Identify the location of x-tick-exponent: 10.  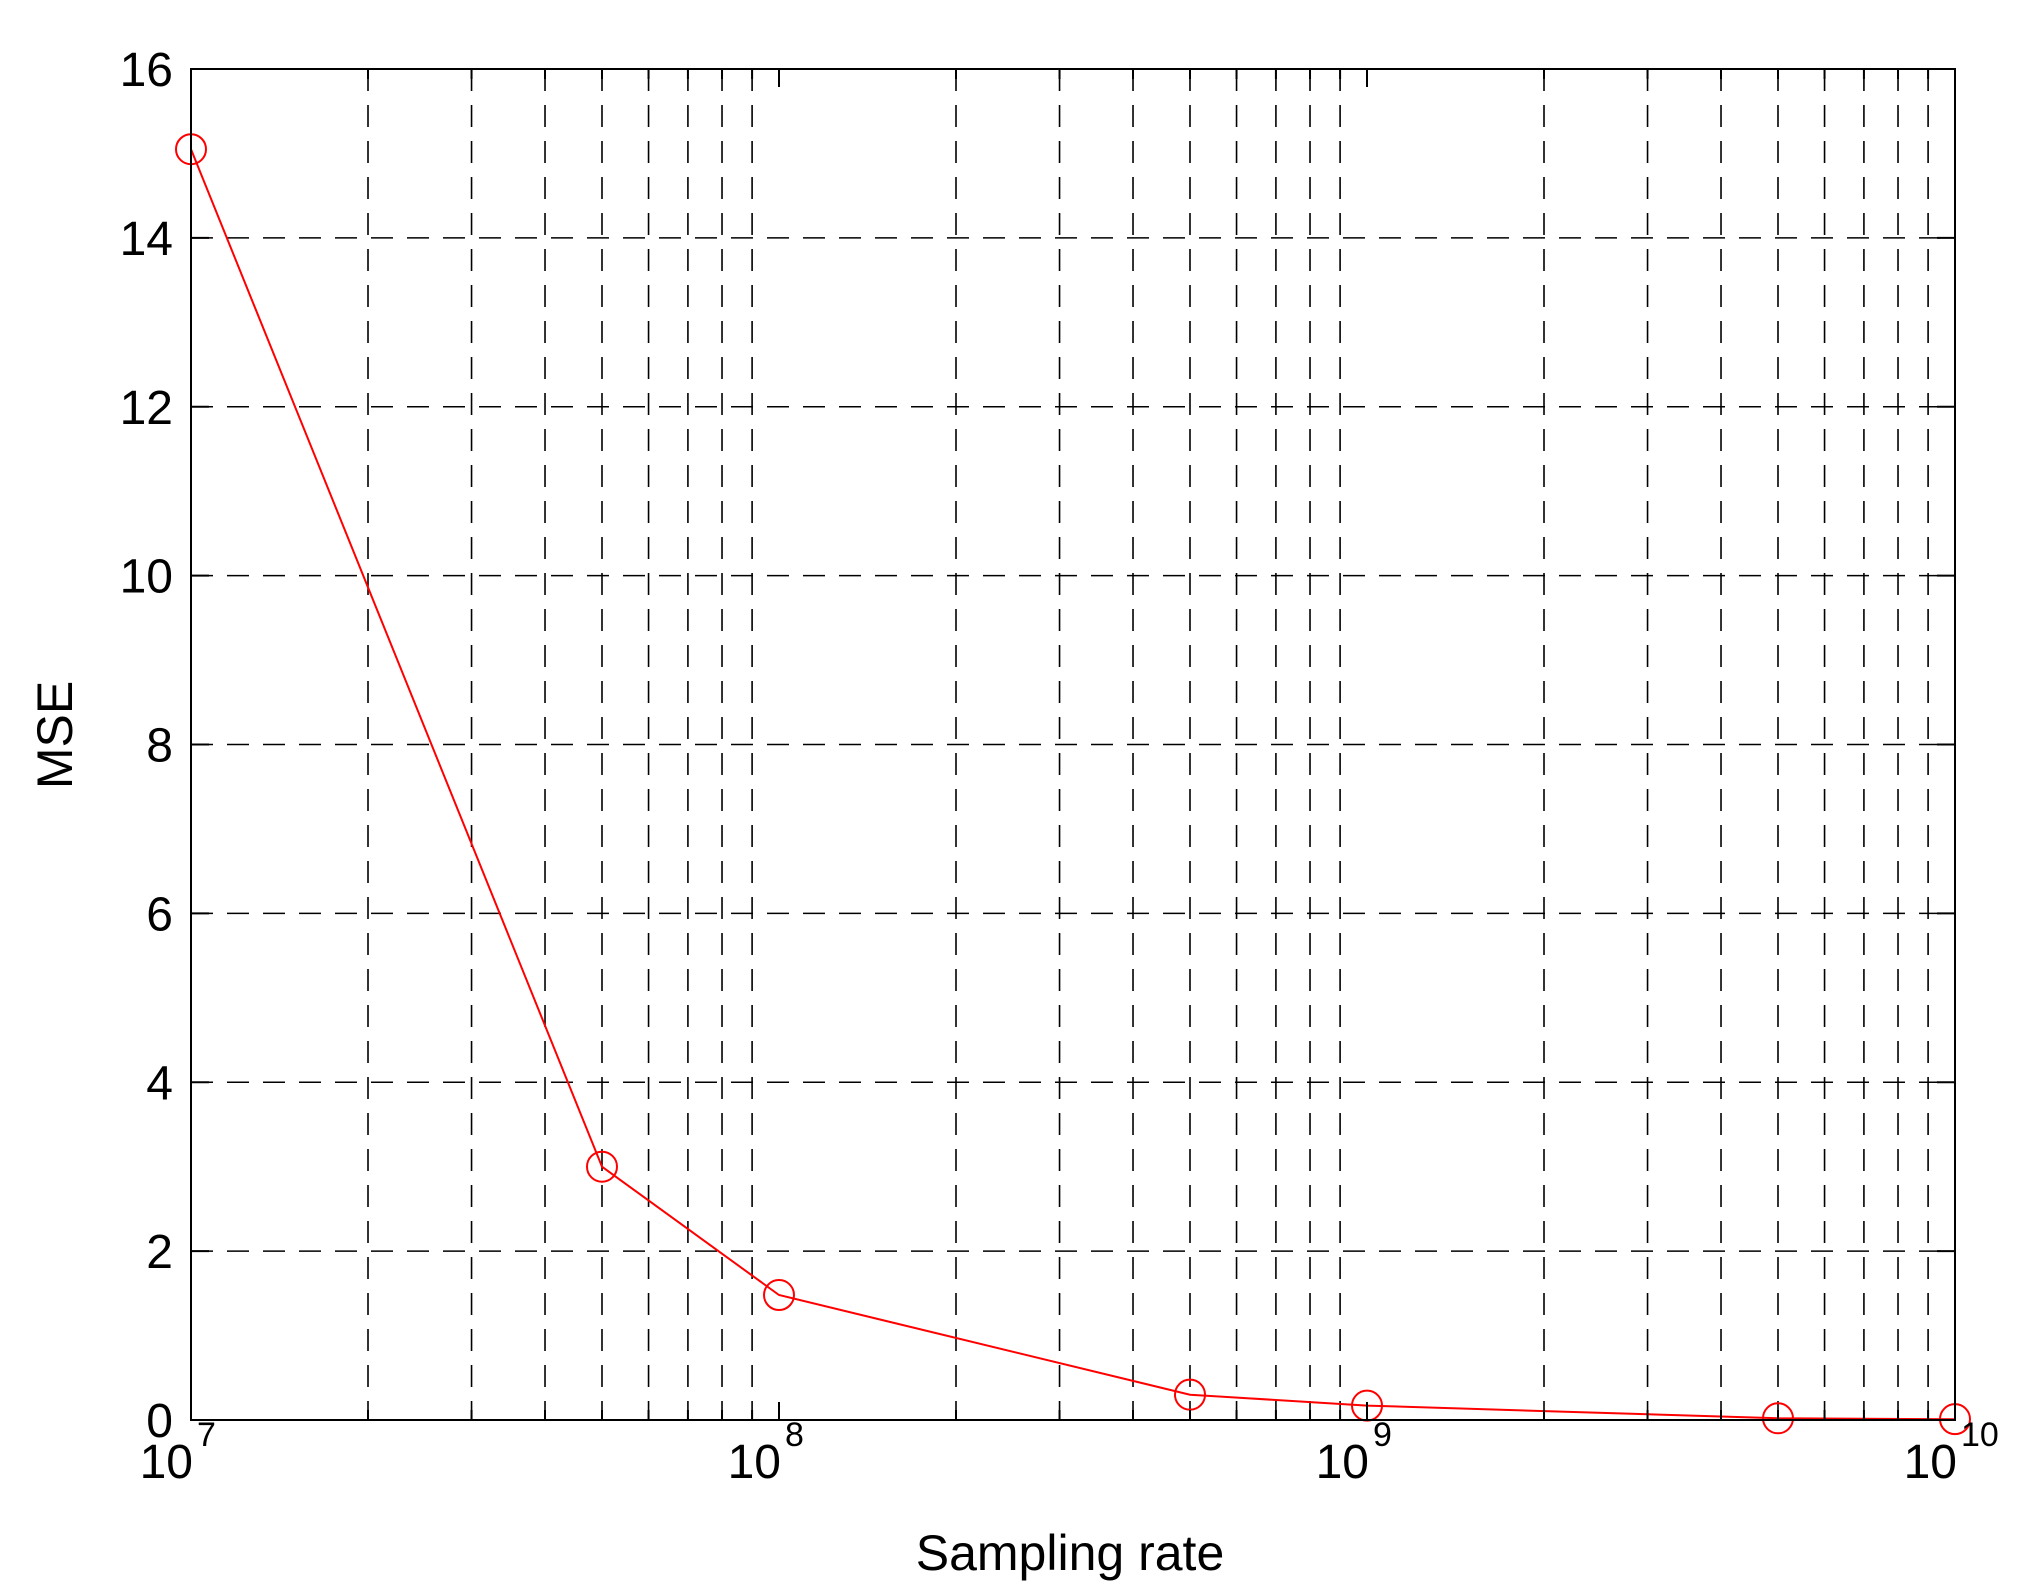
(1980, 1435).